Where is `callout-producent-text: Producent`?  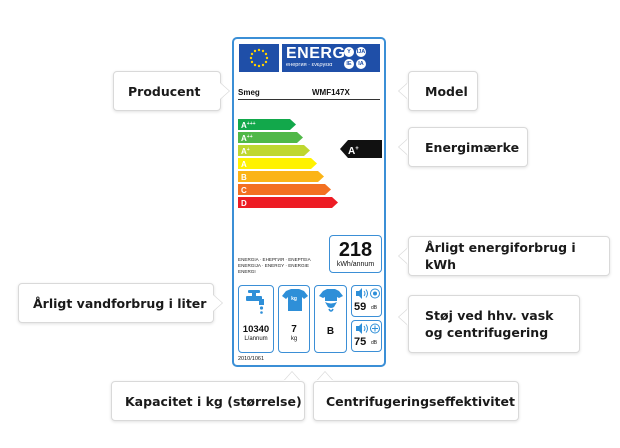
callout-producent-text: Producent is located at coordinates (164, 91).